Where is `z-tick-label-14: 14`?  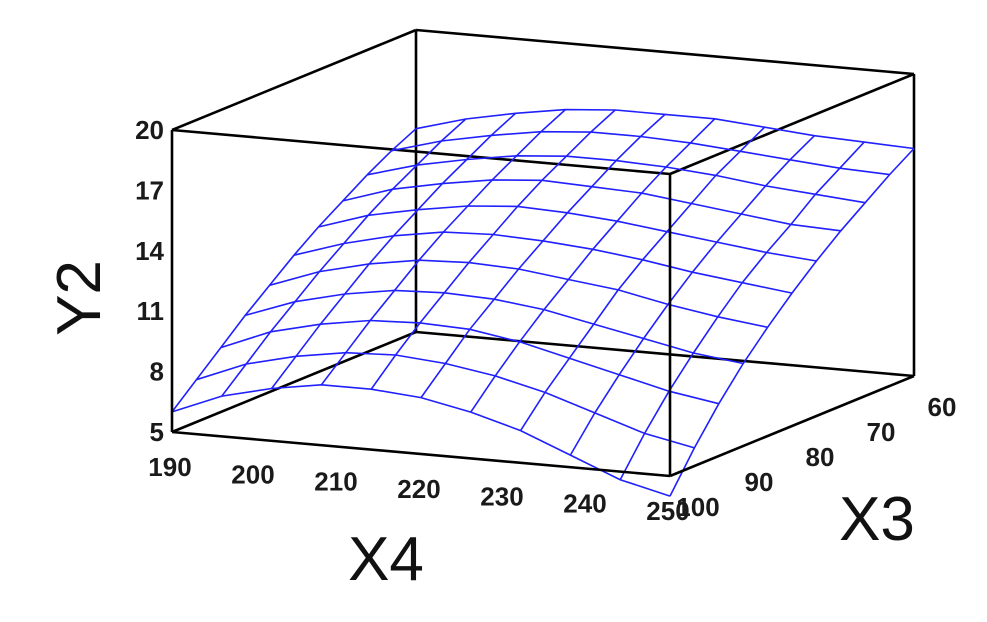
z-tick-label-14: 14 is located at coordinates (149, 251).